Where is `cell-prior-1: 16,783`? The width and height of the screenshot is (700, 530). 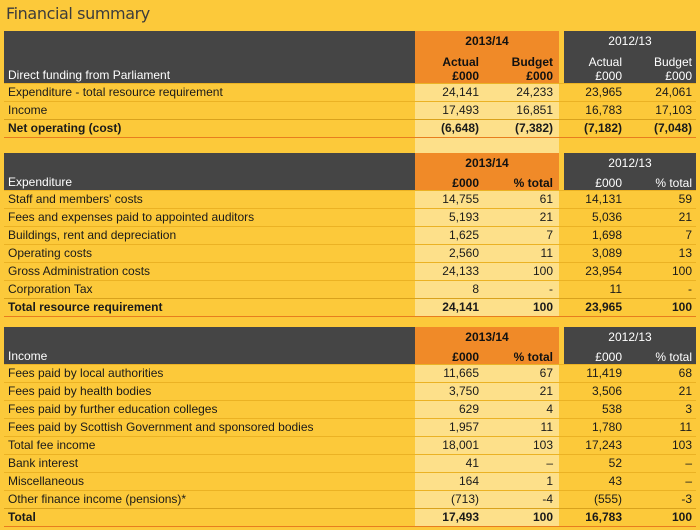
cell-prior-1: 16,783 is located at coordinates (603, 517).